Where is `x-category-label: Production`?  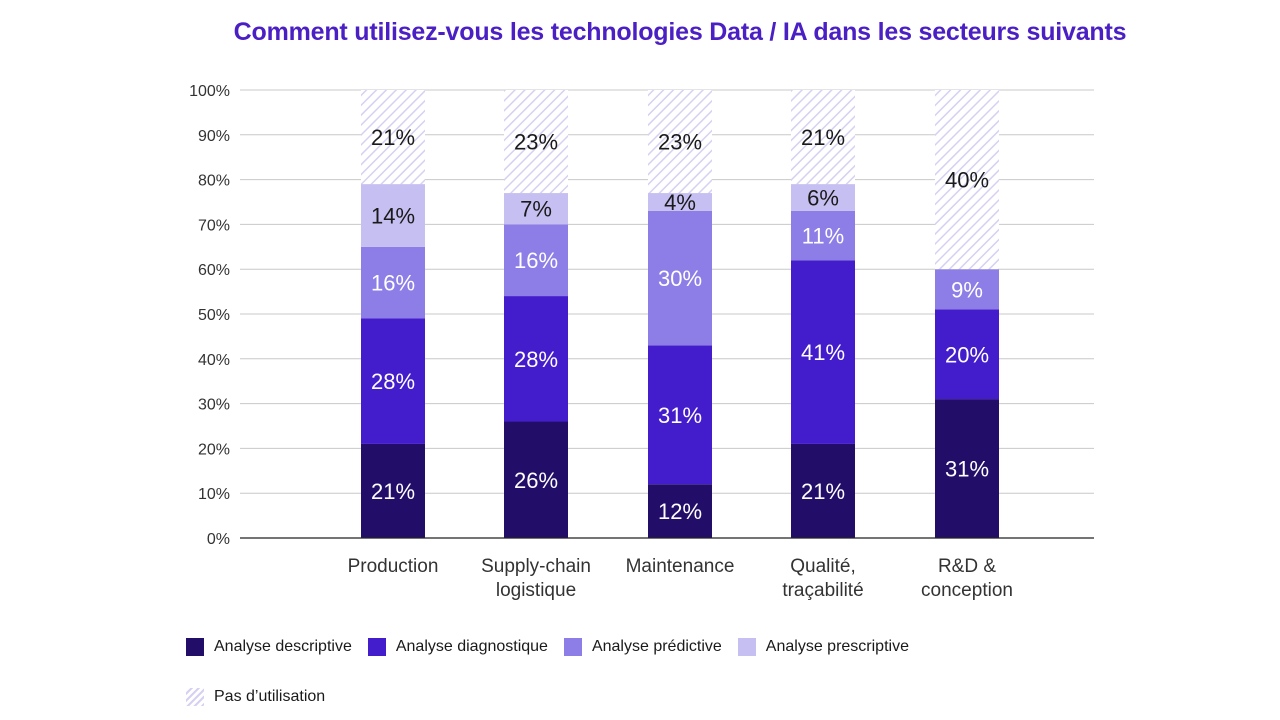 x-category-label: Production is located at coordinates (393, 566).